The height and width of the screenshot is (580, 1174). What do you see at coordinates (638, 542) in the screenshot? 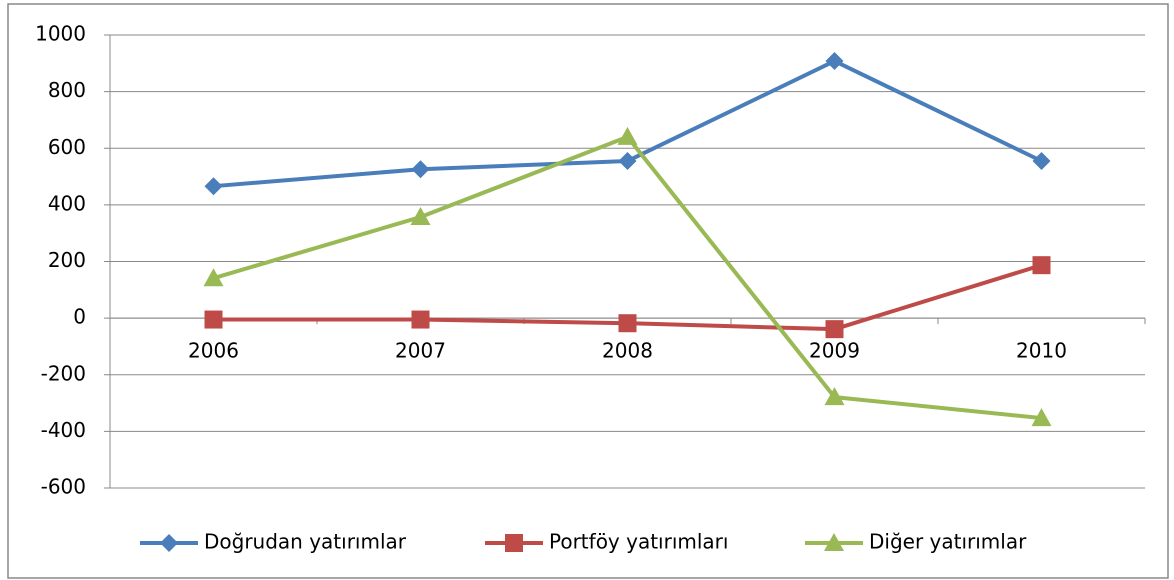
I see `legend-label: Portföy yatırımları` at bounding box center [638, 542].